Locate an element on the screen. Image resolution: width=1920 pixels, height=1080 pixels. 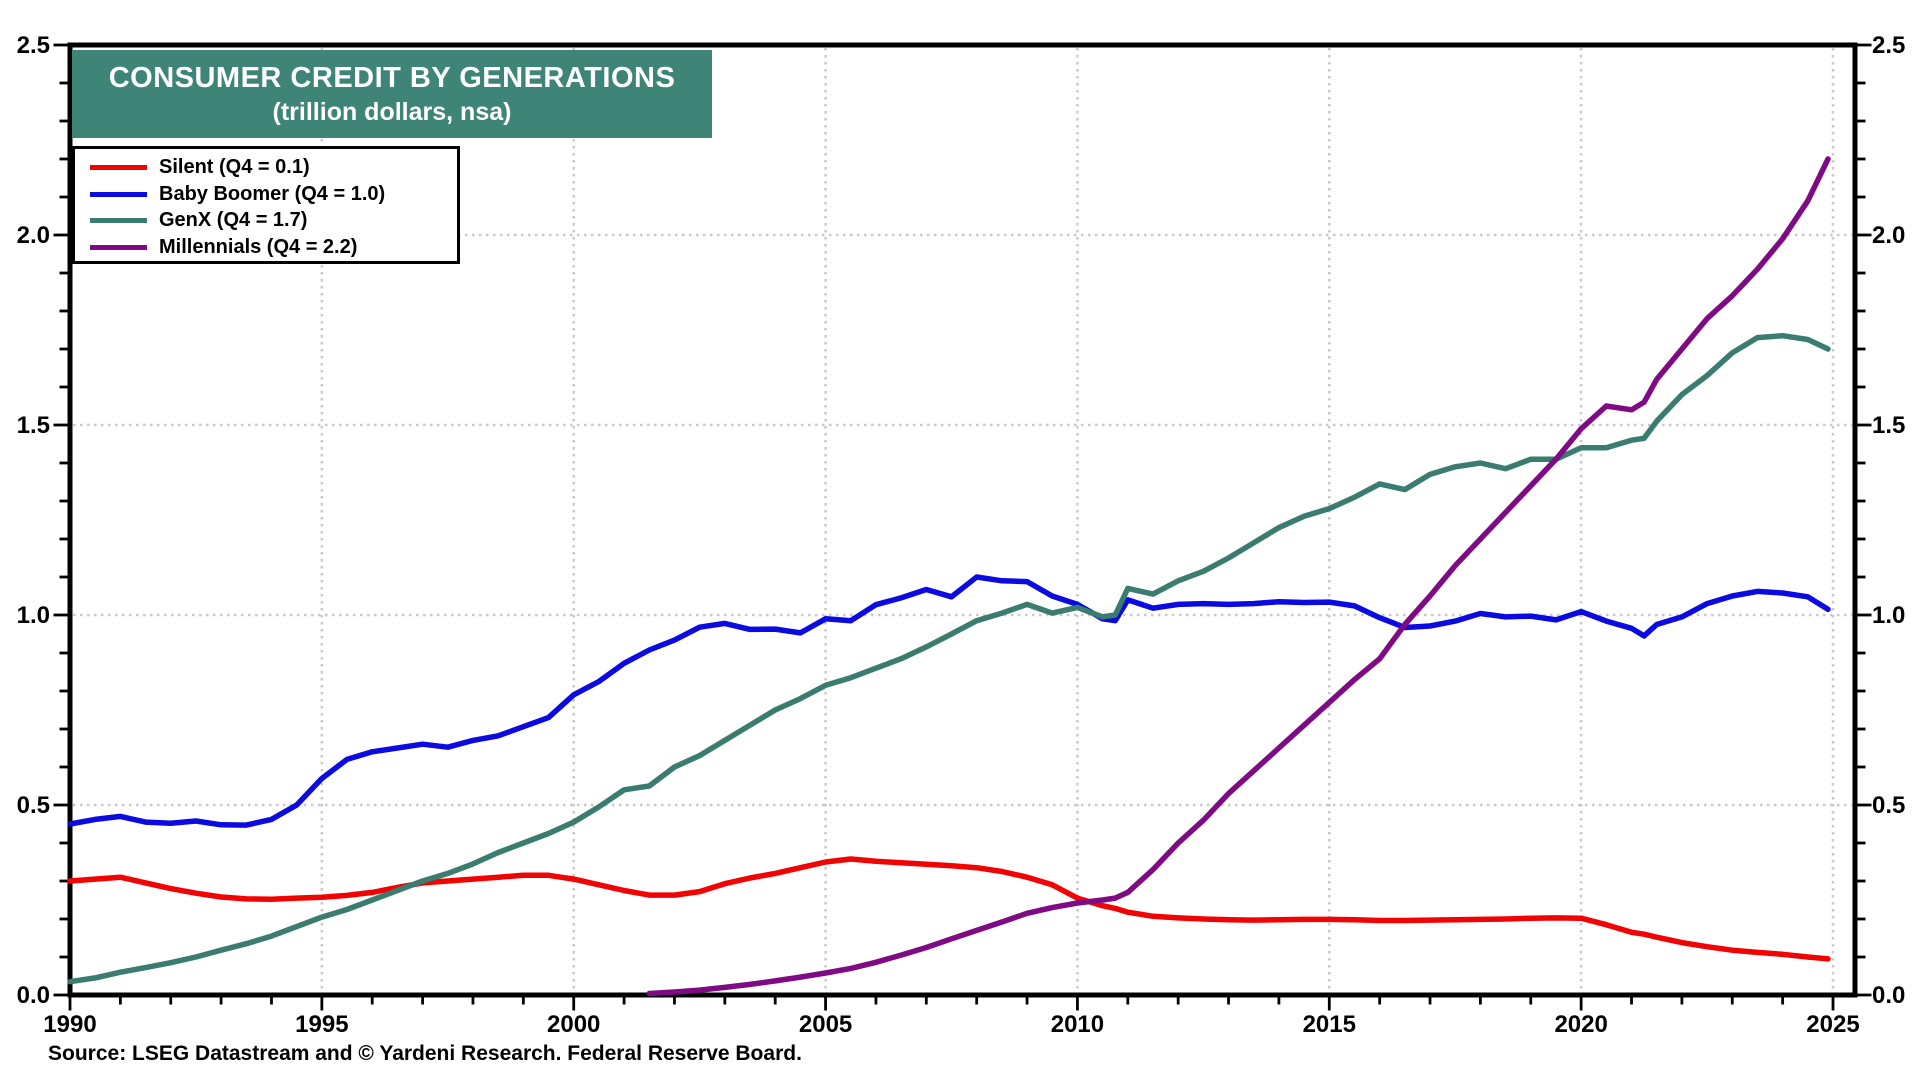
x-axis-label: 2025 is located at coordinates (1832, 1024).